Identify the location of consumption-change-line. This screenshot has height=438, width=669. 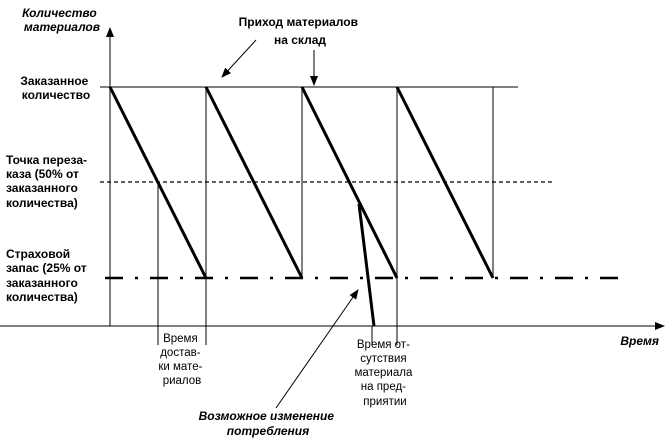
(366, 265).